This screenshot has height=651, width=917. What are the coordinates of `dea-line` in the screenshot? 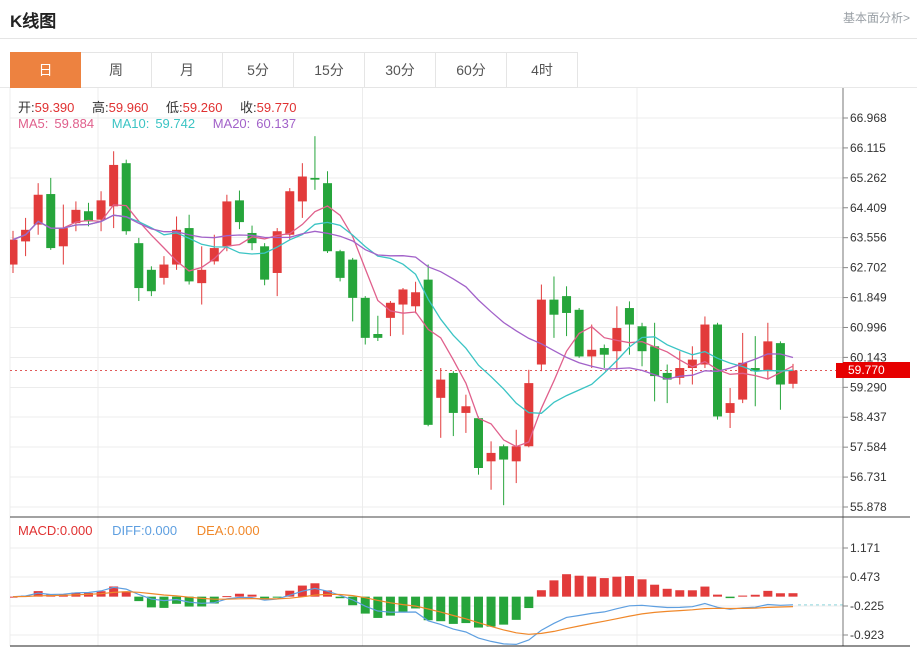 It's located at (403, 613).